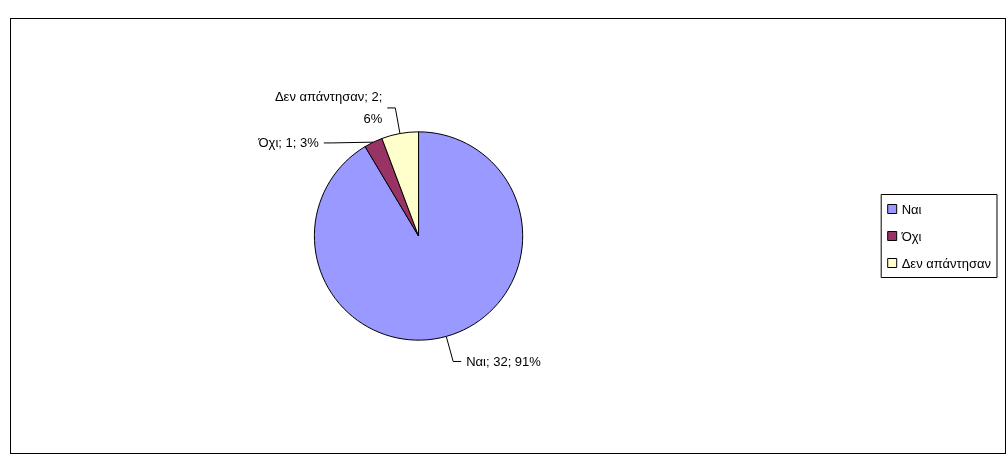 The height and width of the screenshot is (454, 1006). Describe the element at coordinates (911, 209) in the screenshot. I see `legend-label: Ναι` at that location.